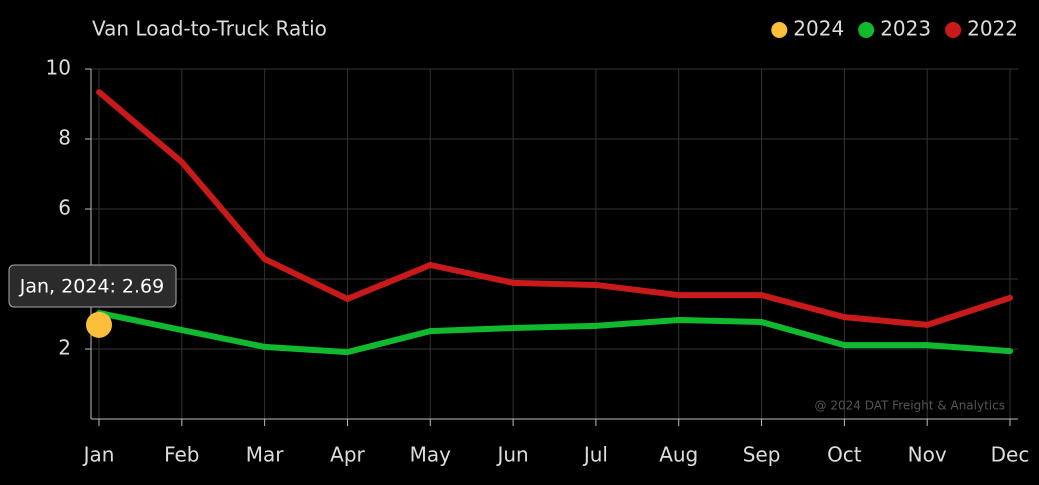 Image resolution: width=1039 pixels, height=485 pixels. What do you see at coordinates (554, 333) in the screenshot?
I see `series-line` at bounding box center [554, 333].